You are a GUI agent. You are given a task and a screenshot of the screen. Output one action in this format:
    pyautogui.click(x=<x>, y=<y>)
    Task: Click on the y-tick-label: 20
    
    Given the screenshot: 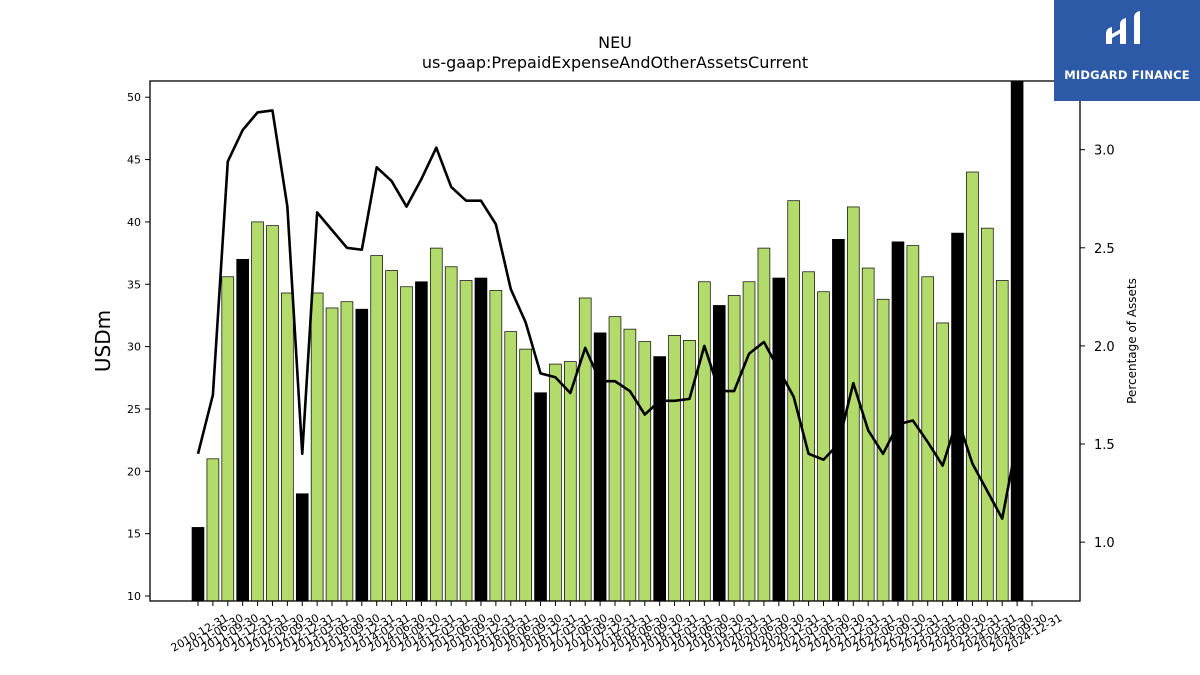 What is the action you would take?
    pyautogui.click(x=134, y=471)
    